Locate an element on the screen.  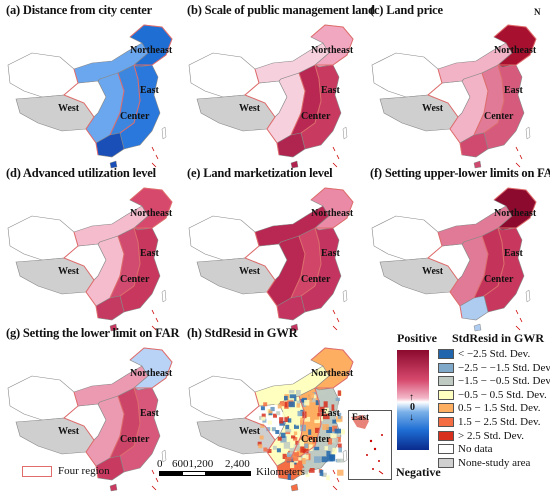
legend-class-label: −1.5 − −0.5 Std. Dev. is located at coordinates (504, 381).